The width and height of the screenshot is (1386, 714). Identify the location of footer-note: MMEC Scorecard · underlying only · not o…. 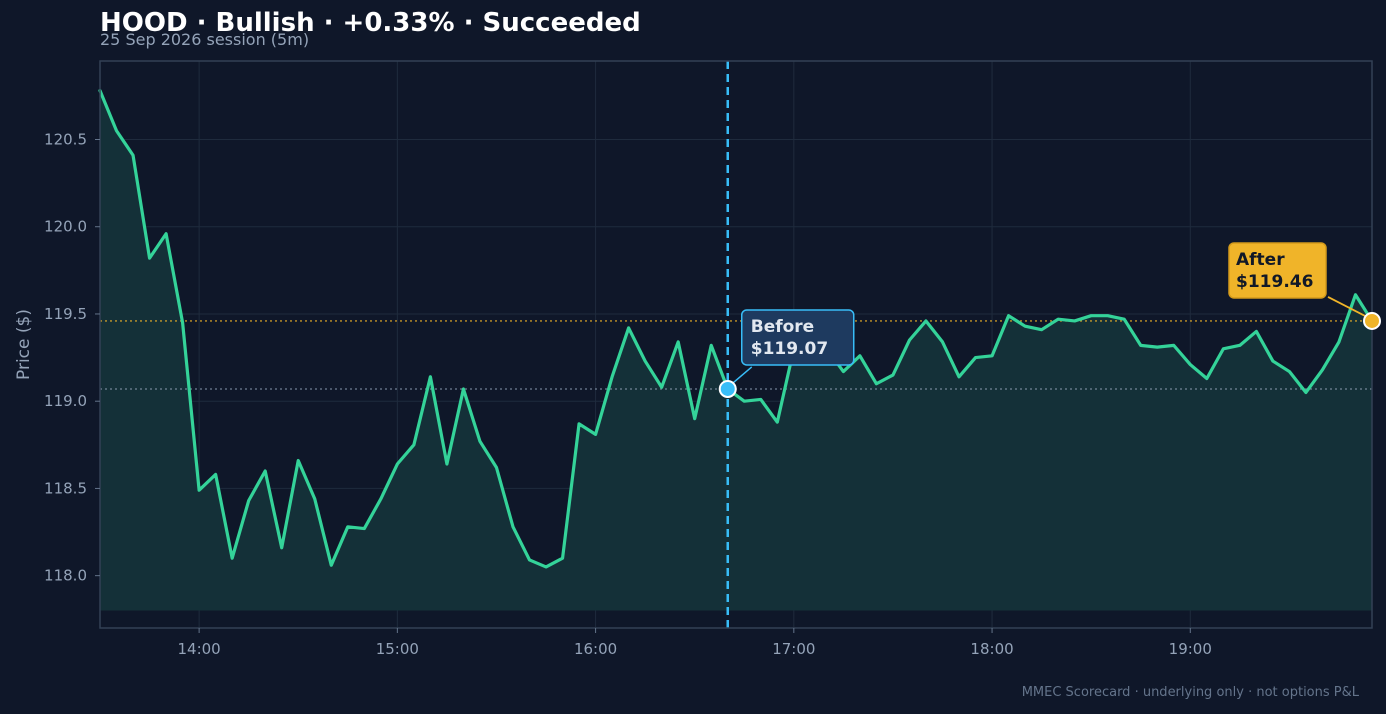
(1190, 692).